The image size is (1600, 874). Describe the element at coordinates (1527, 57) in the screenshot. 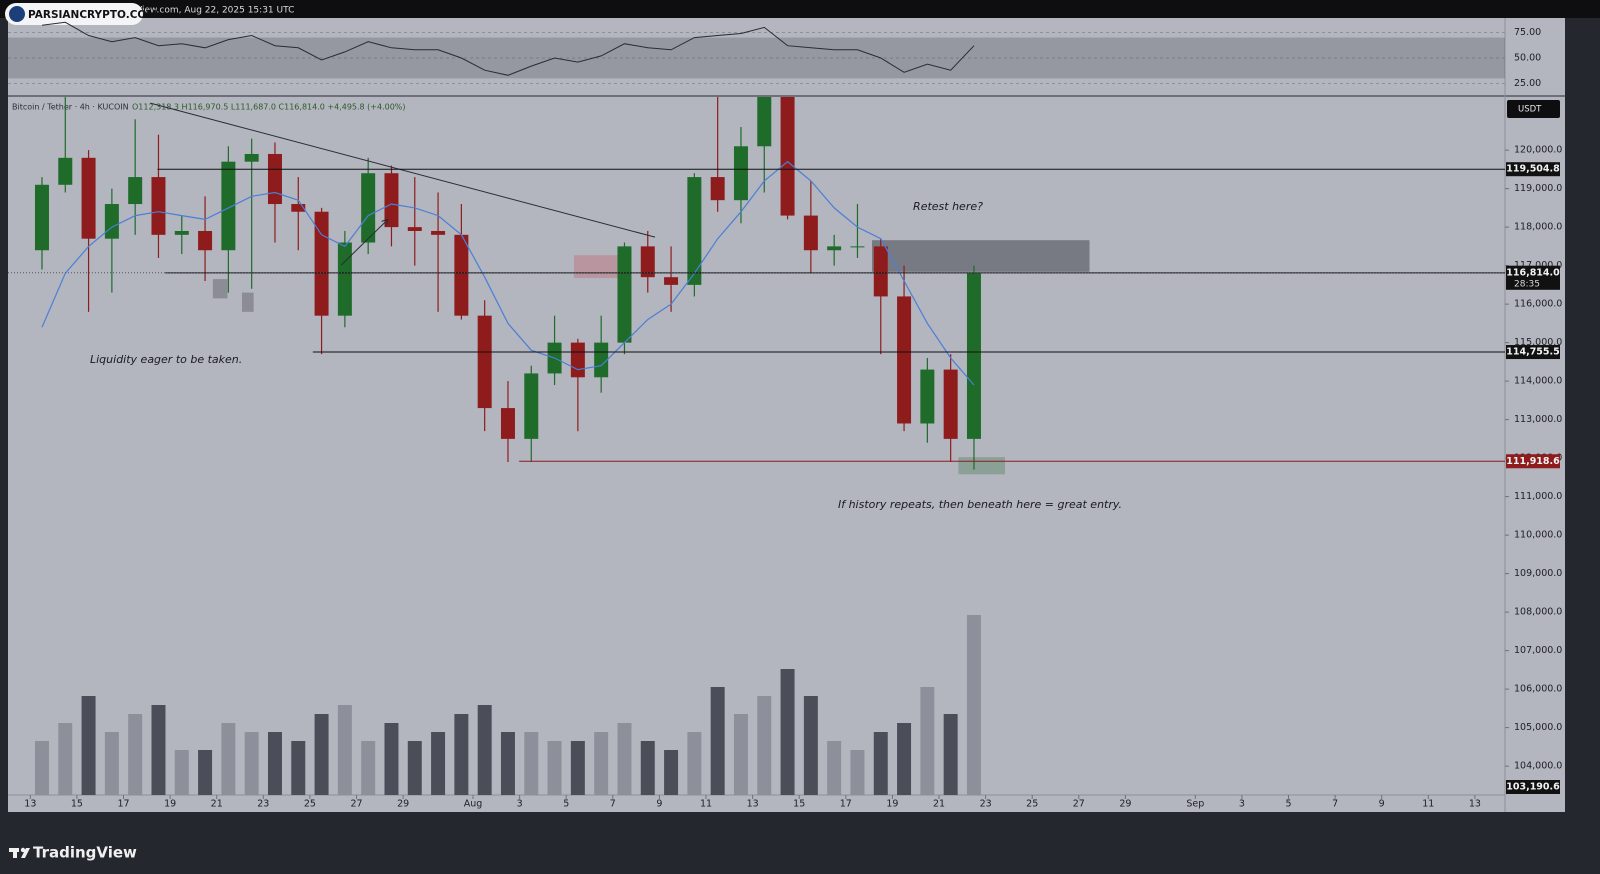

I see `rsi-tick-label: 50.00` at that location.